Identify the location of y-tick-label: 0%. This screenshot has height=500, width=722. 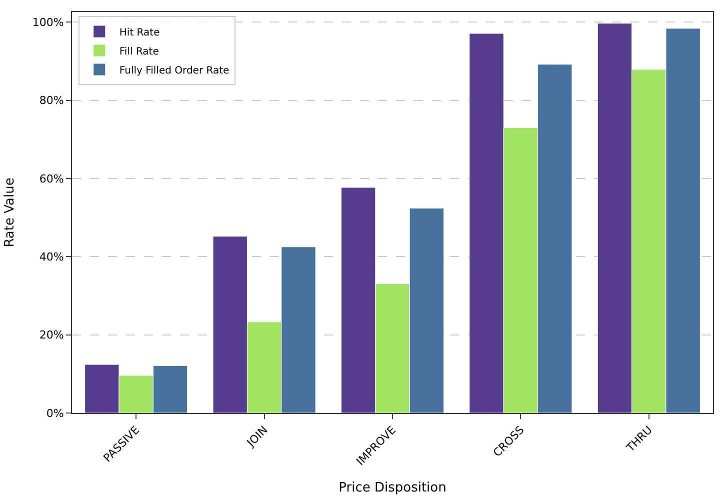
(55, 413).